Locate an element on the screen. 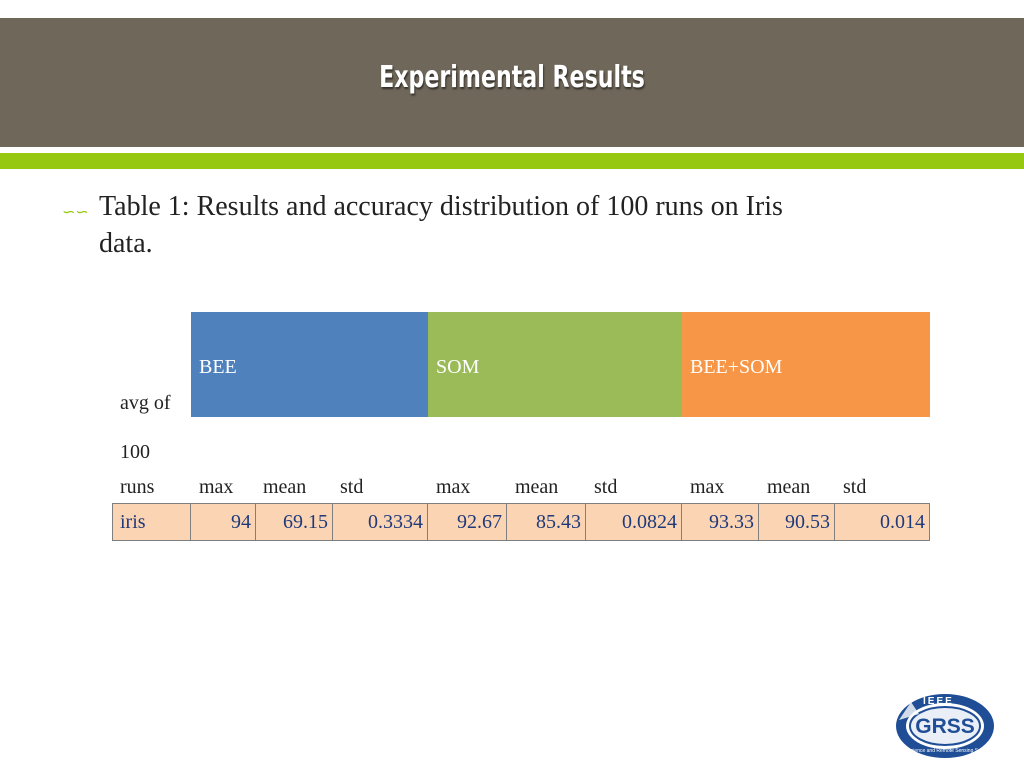 The width and height of the screenshot is (1024, 768). svg-text: IEEE is located at coordinates (938, 701).